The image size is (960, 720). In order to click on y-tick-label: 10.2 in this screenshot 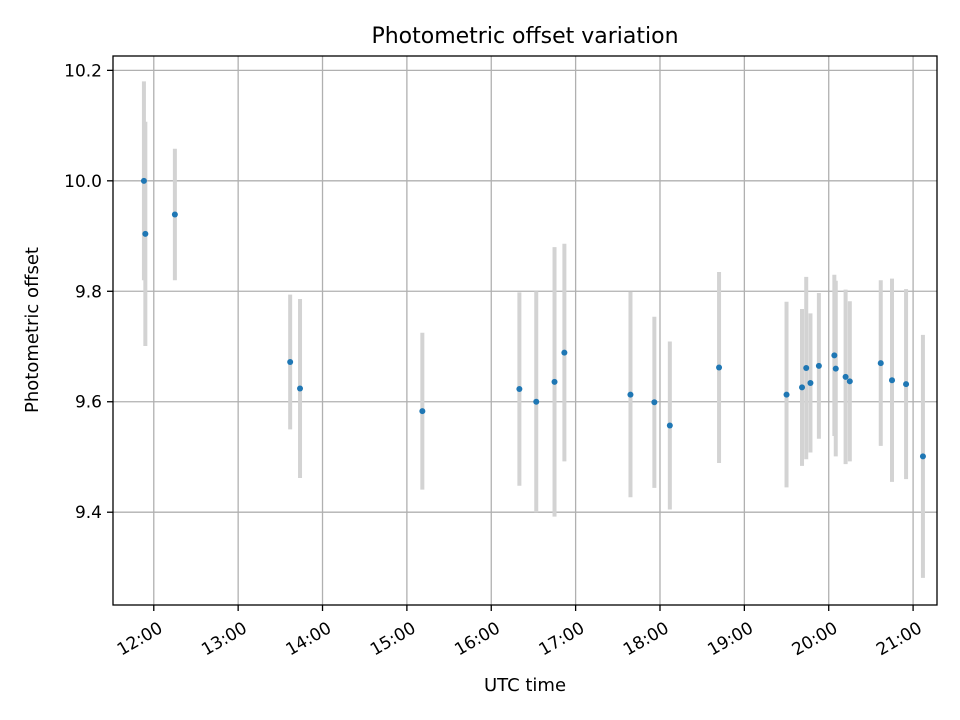, I will do `click(83, 71)`.